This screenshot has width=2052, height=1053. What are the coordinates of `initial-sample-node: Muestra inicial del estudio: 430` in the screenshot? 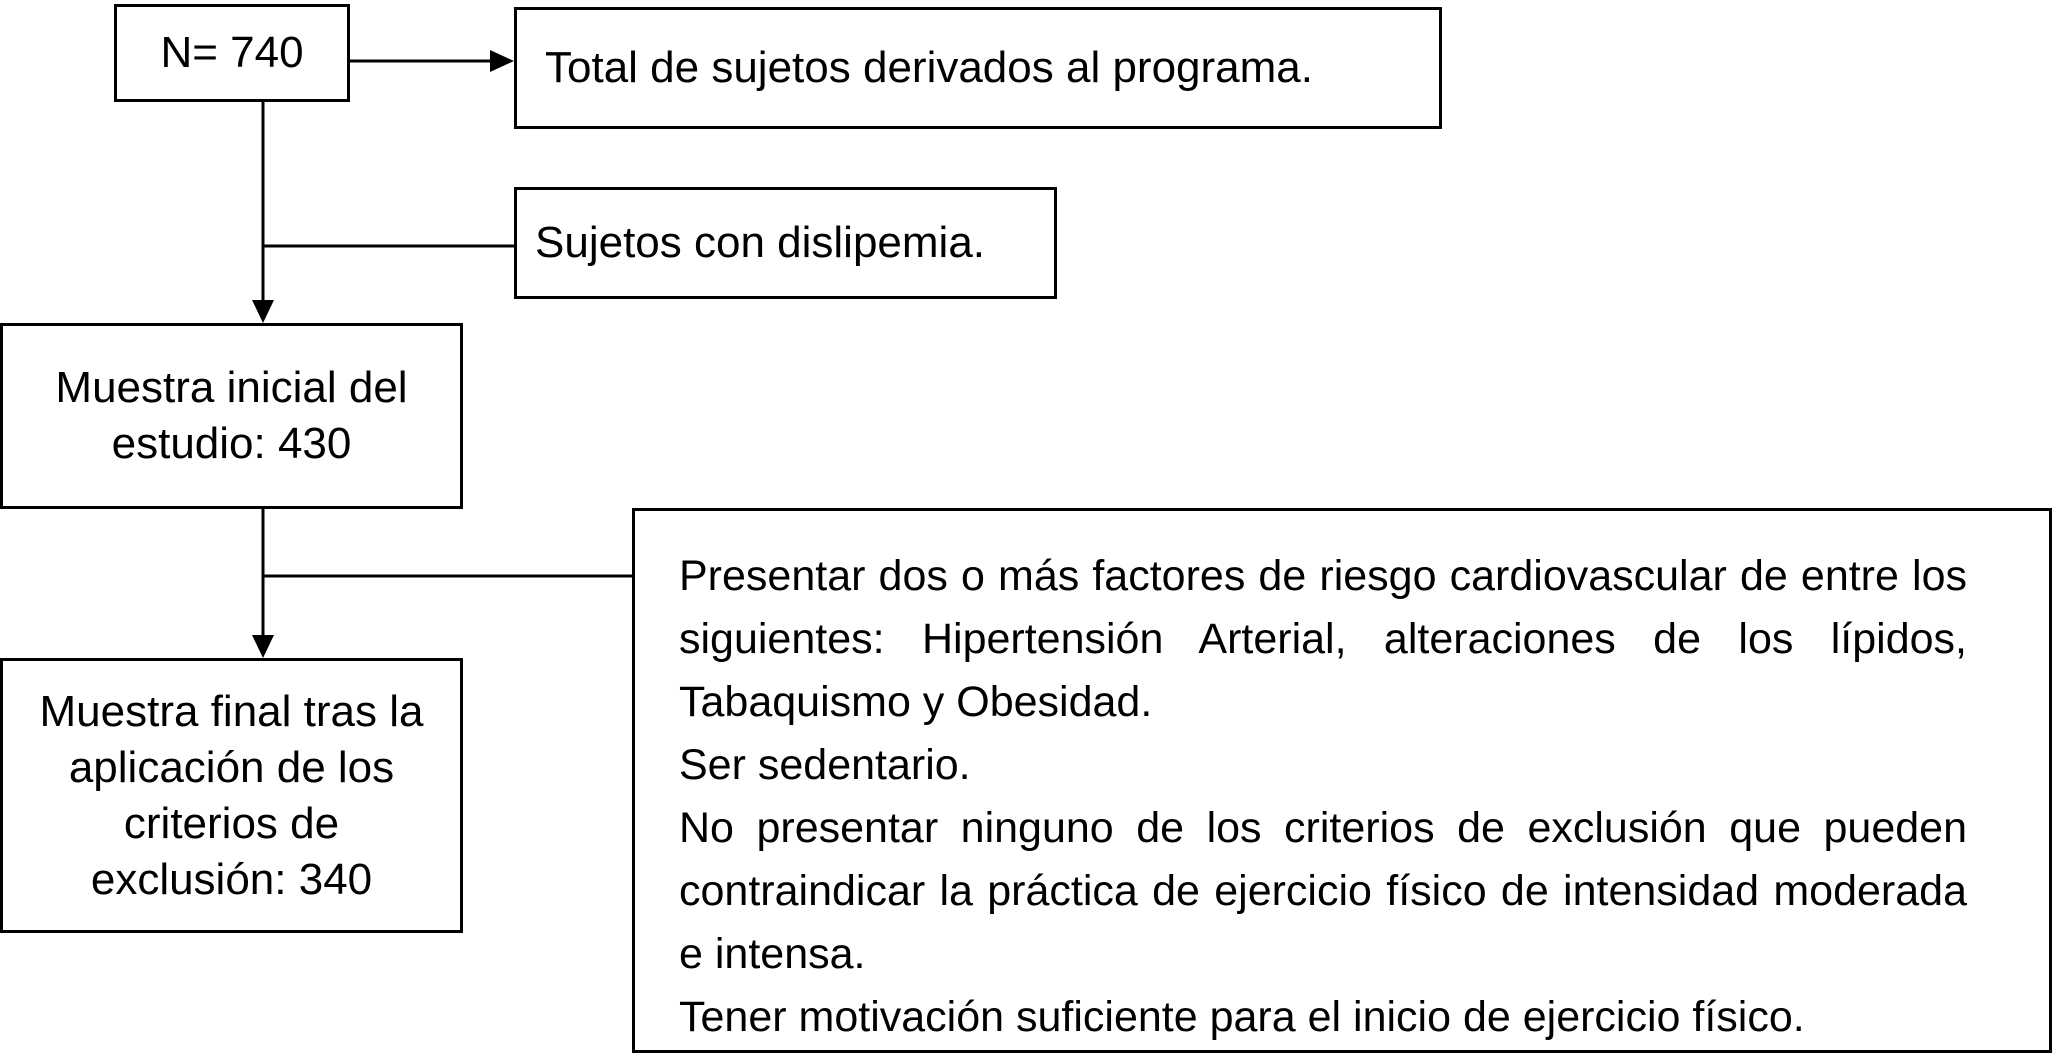 It's located at (231, 416).